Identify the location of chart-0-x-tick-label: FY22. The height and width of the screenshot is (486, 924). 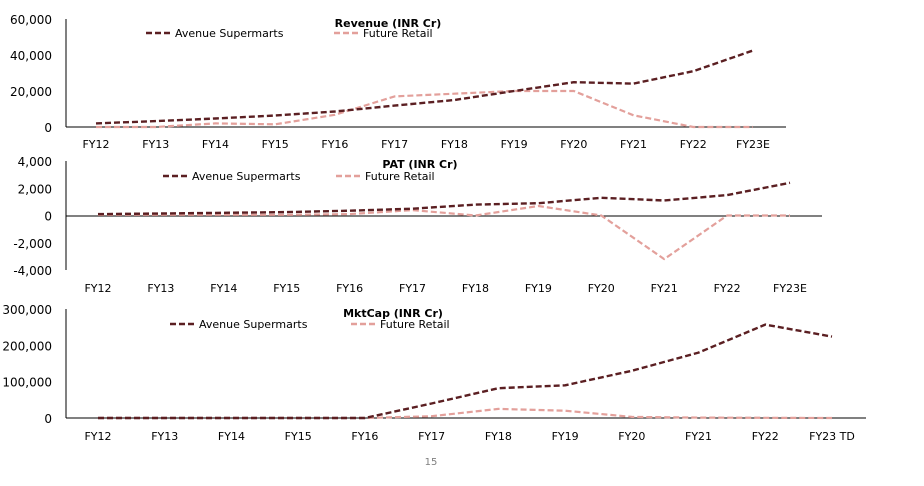
(693, 144).